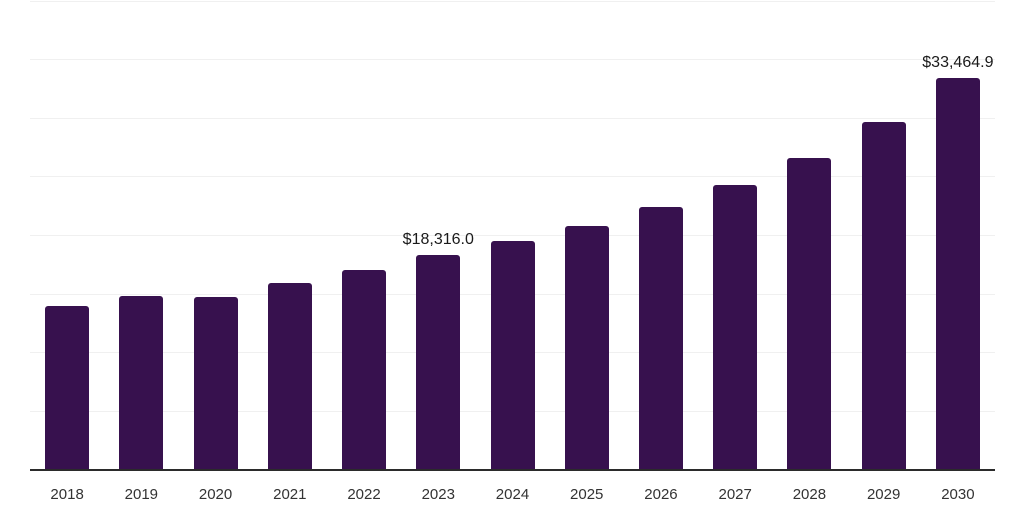  Describe the element at coordinates (512, 355) in the screenshot. I see `bar-2024` at that location.